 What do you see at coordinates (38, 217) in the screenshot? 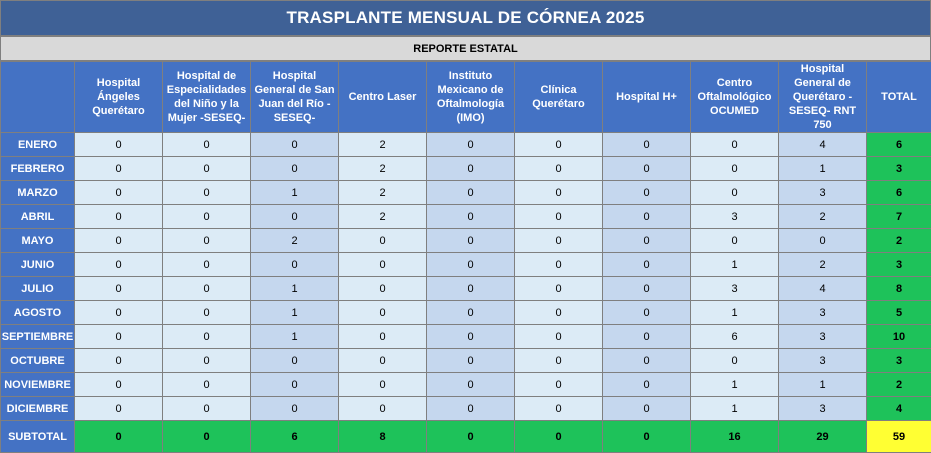
I see `month-label: ABRIL` at bounding box center [38, 217].